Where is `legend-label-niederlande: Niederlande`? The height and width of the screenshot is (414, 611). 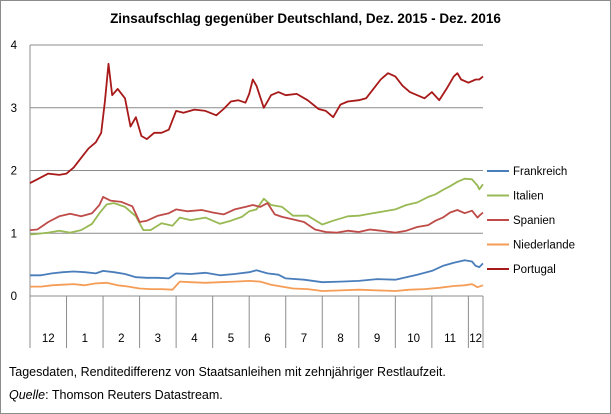 legend-label-niederlande: Niederlande is located at coordinates (544, 246).